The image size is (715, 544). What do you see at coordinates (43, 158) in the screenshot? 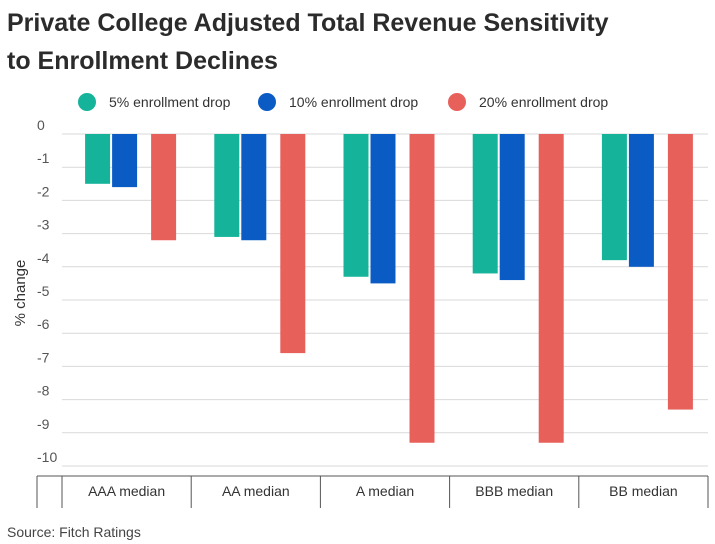
I see `y-tick-label: -1` at bounding box center [43, 158].